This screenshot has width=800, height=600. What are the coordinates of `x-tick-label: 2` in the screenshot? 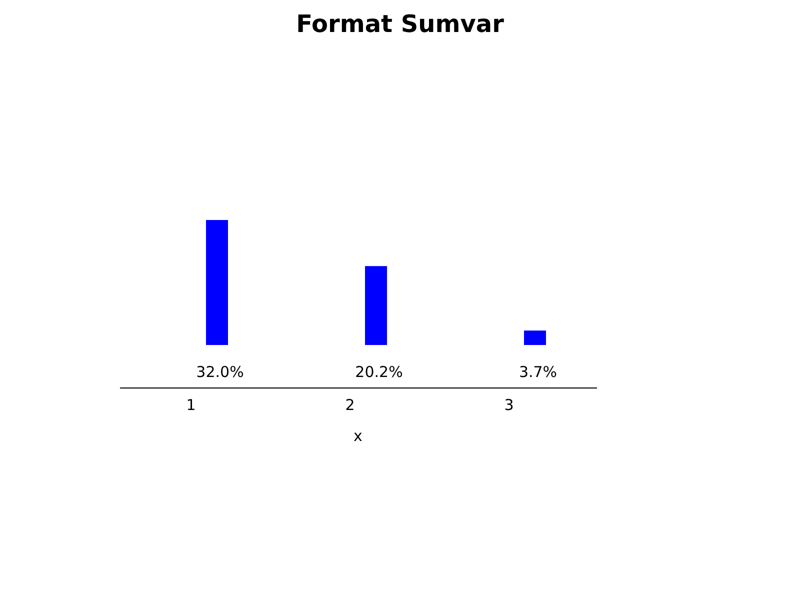 It's located at (350, 405).